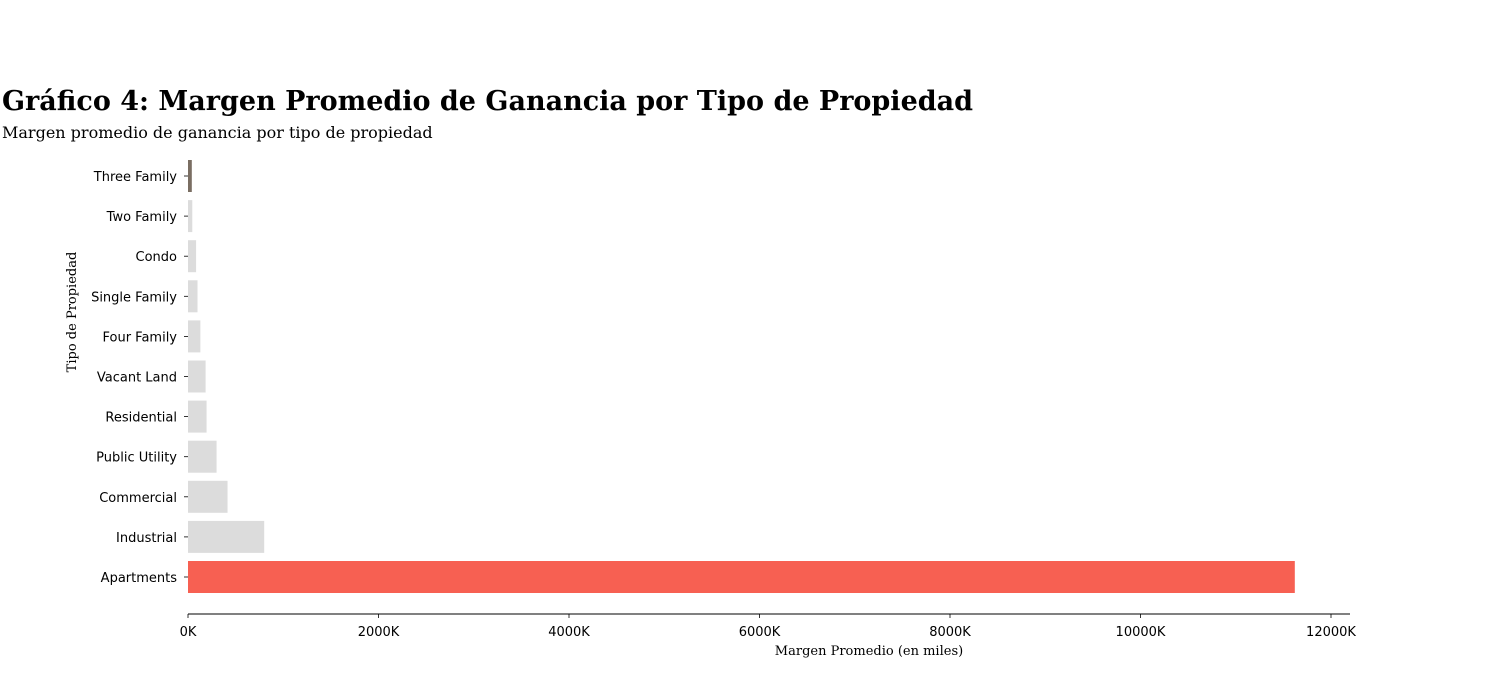 Image resolution: width=1500 pixels, height=690 pixels. Describe the element at coordinates (138, 498) in the screenshot. I see `y-tick-label: Commercial` at that location.